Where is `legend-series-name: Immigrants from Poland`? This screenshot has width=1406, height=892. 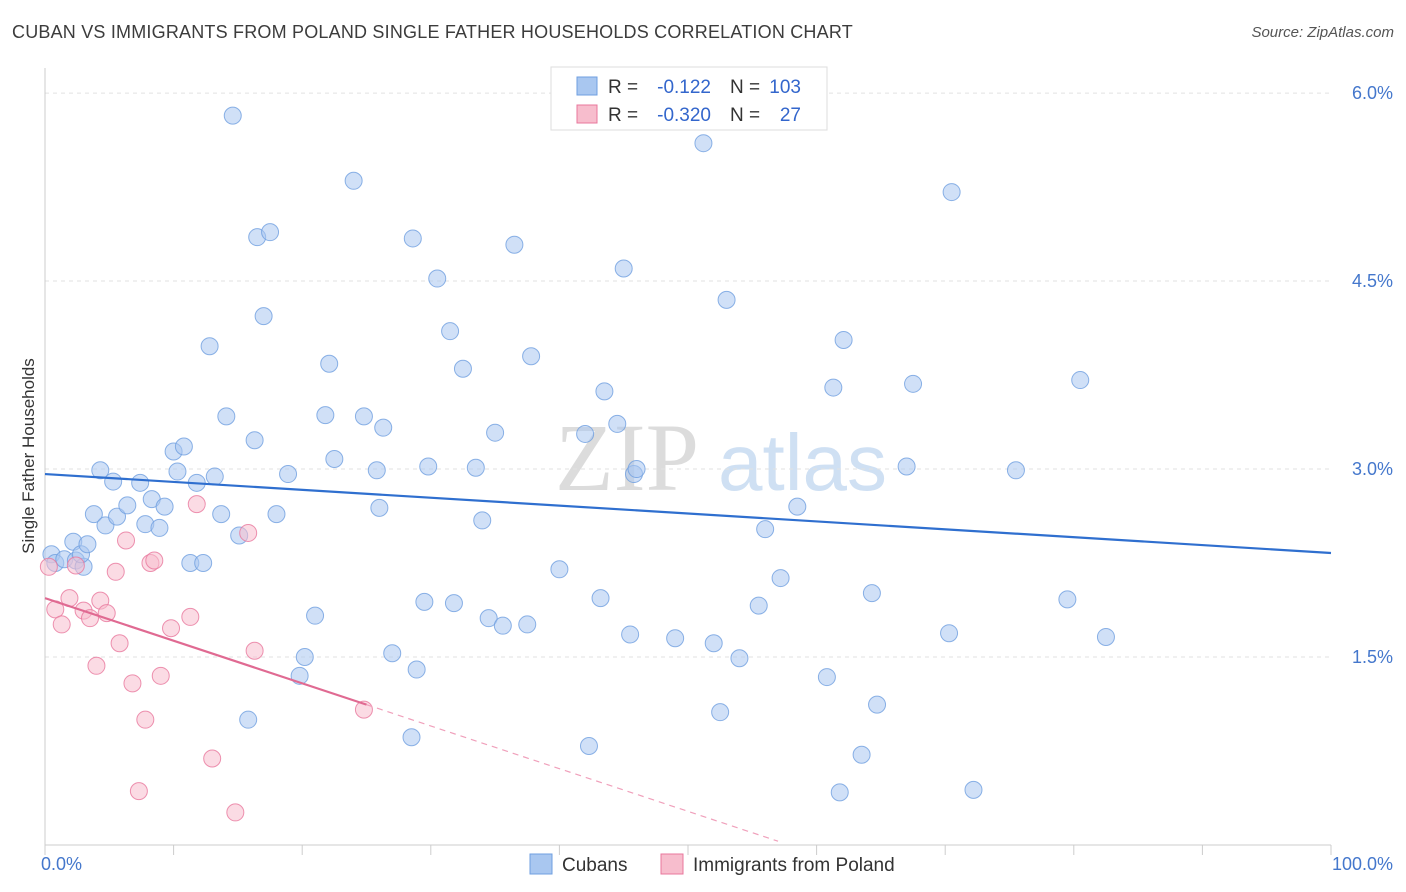 legend-series-name: Immigrants from Poland is located at coordinates (794, 865).